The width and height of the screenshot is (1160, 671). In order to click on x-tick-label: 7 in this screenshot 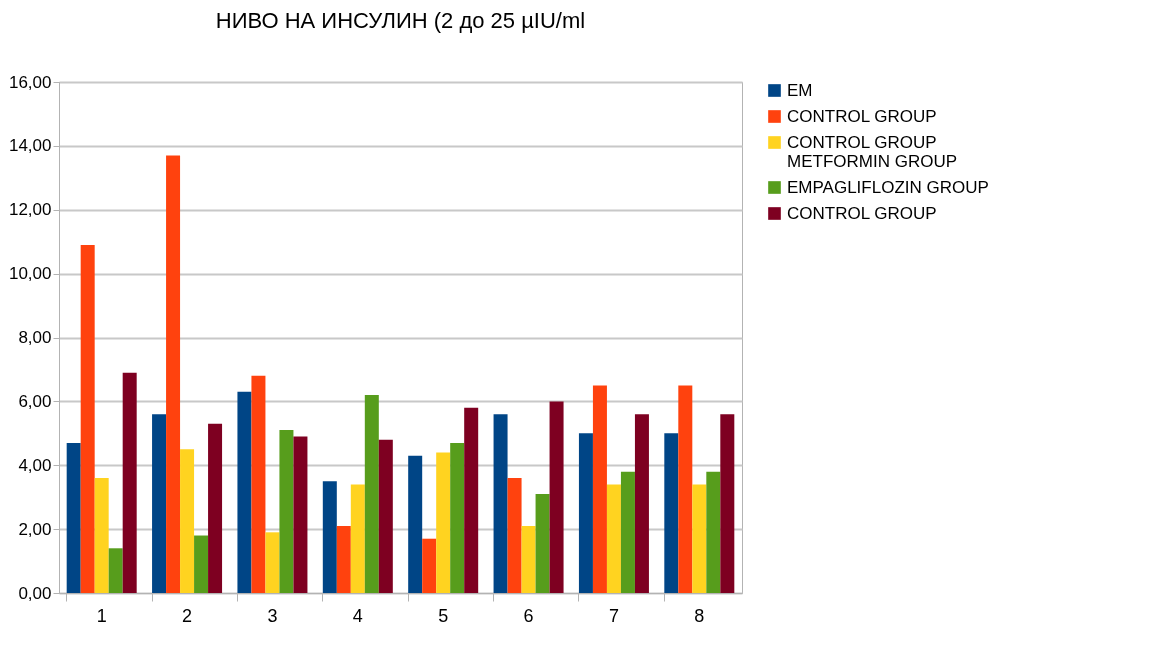, I will do `click(613, 615)`.